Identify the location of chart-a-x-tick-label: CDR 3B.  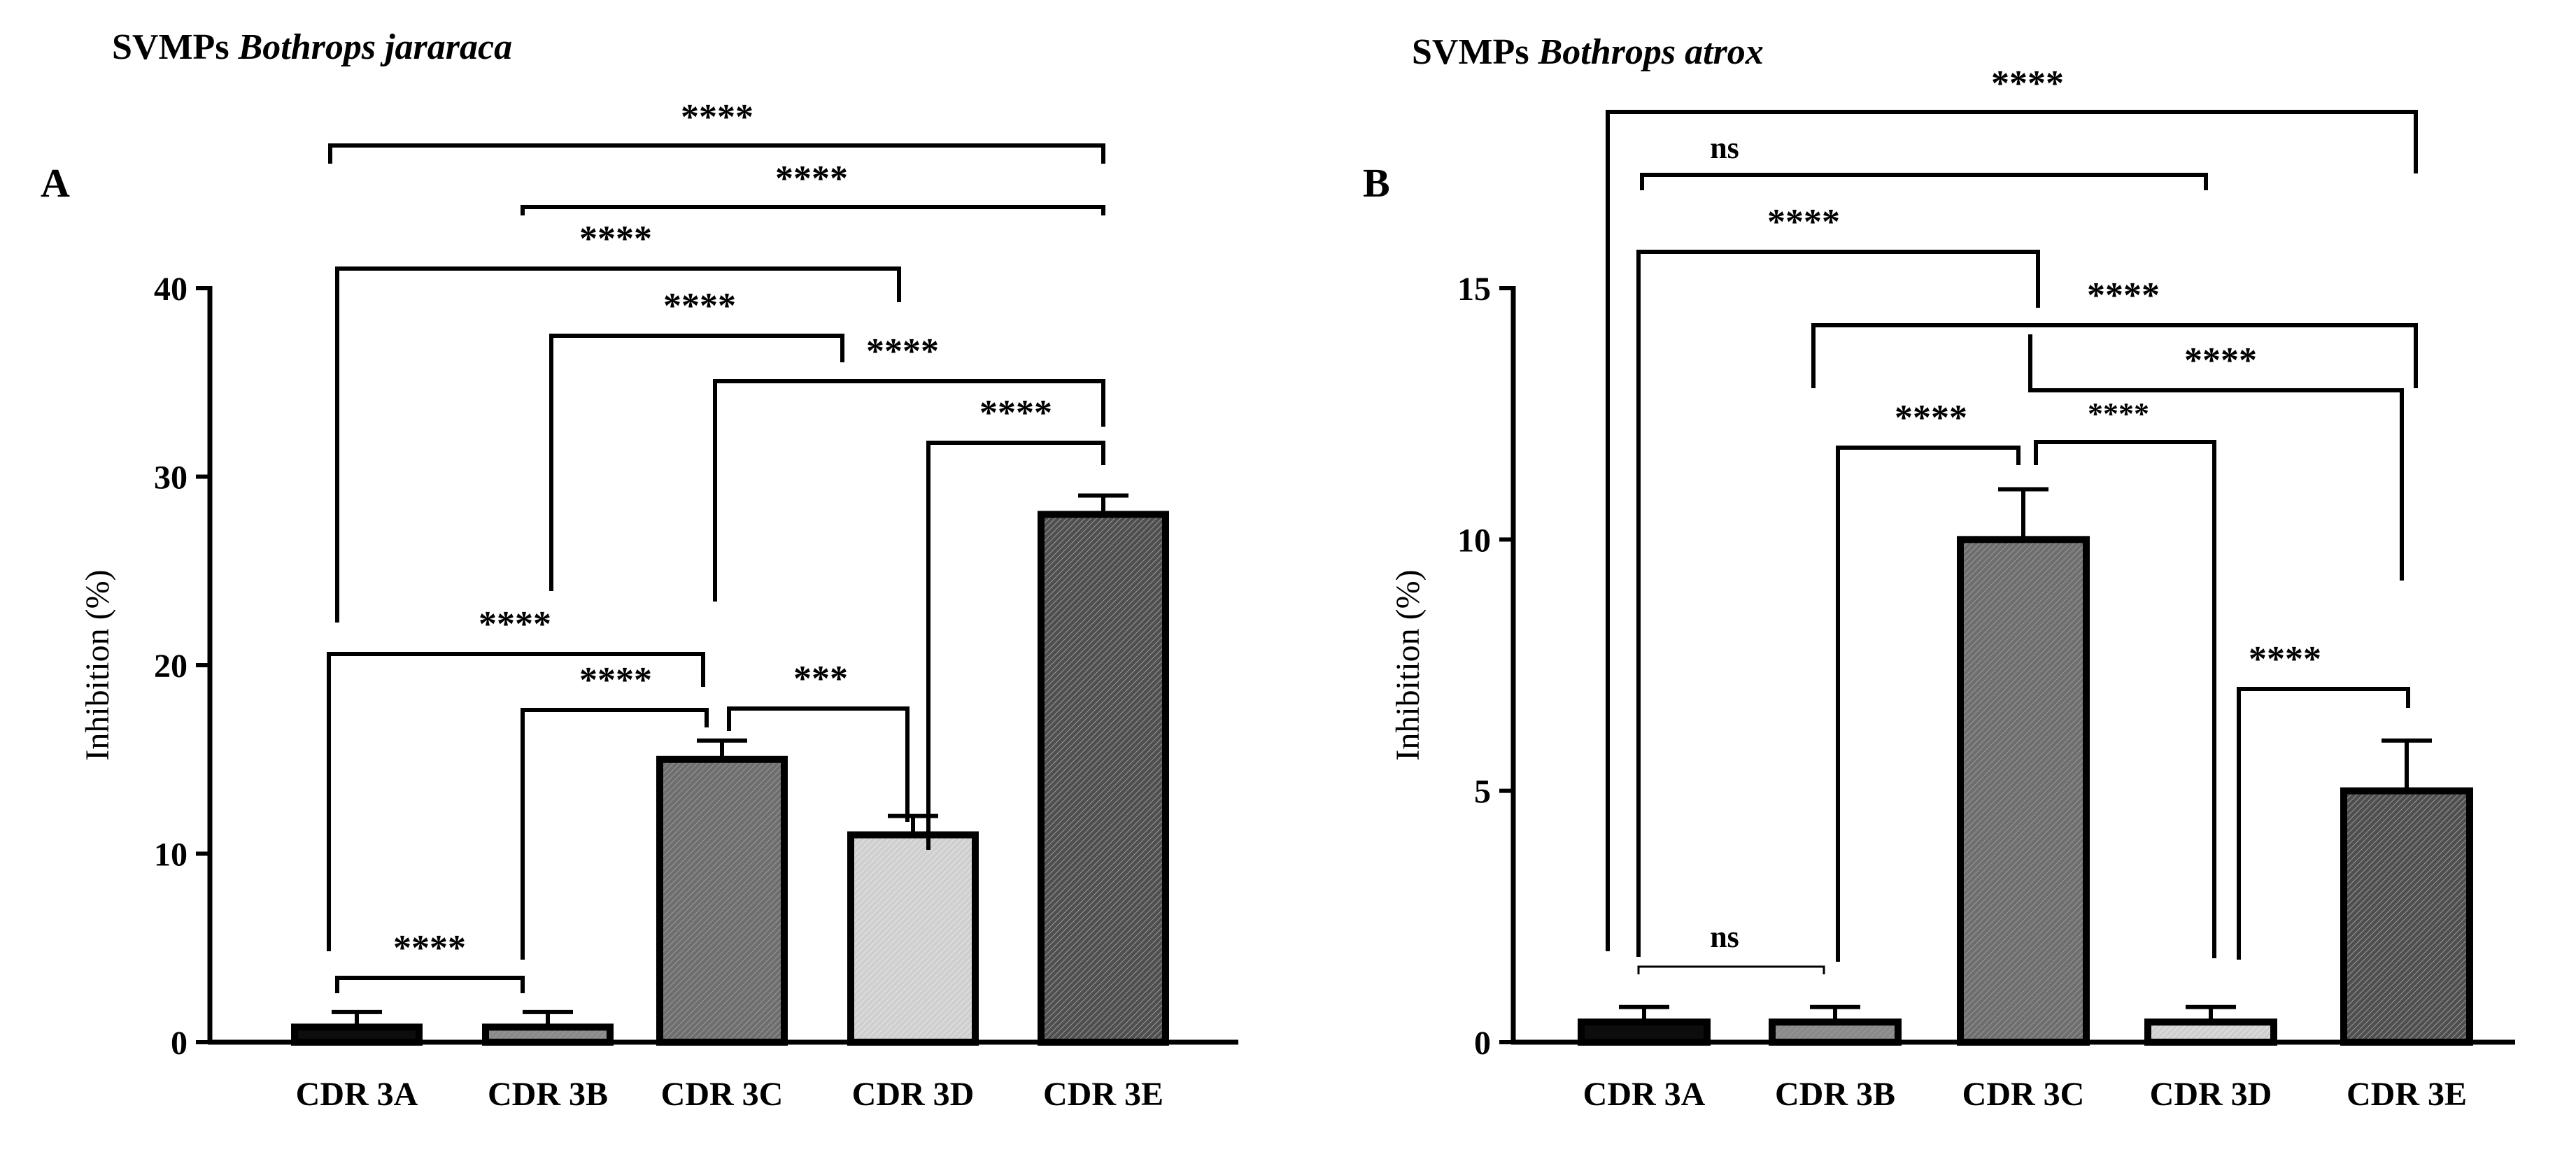
(548, 1094).